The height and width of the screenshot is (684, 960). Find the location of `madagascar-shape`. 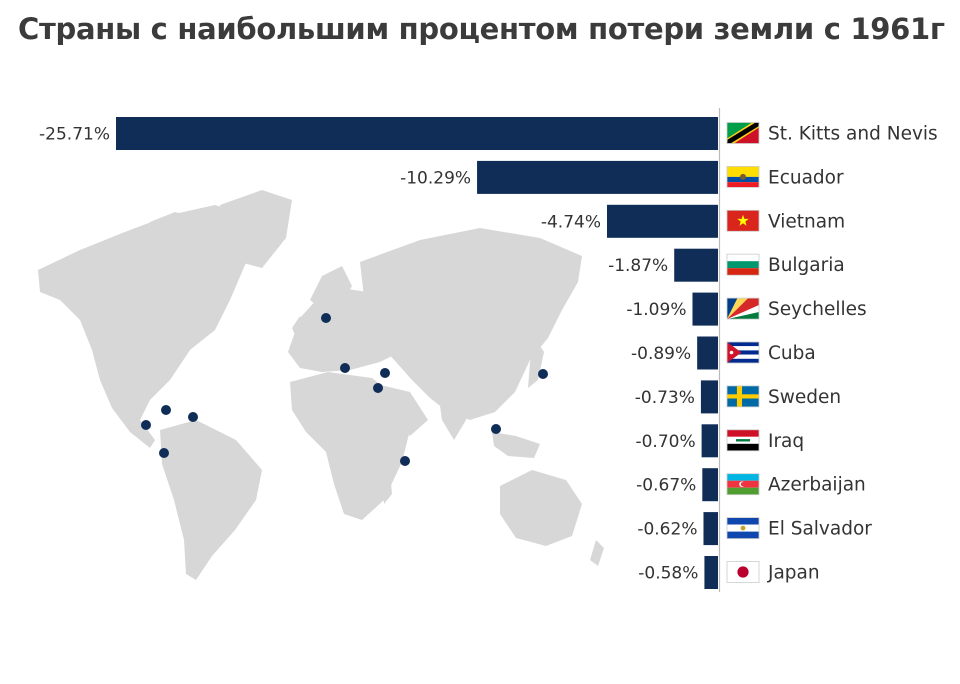

madagascar-shape is located at coordinates (387, 488).